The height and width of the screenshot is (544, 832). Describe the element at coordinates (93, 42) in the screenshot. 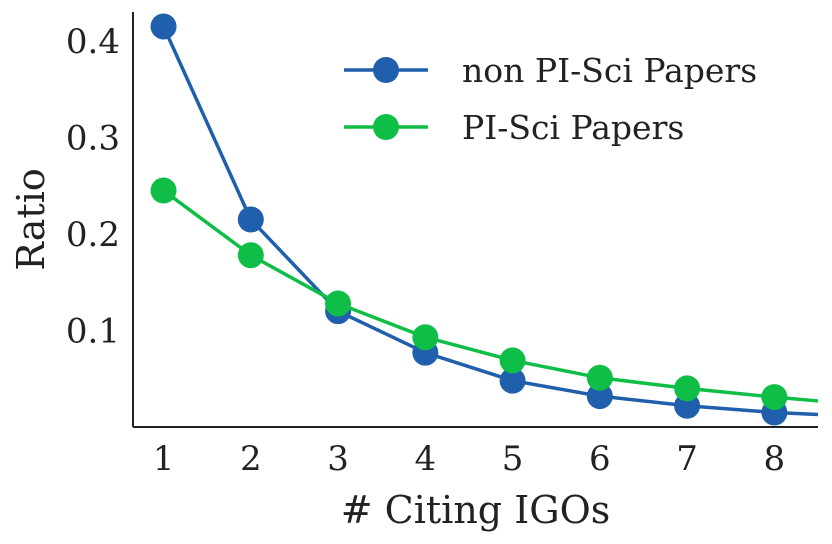

I see `y-tick-label: 0.4` at that location.